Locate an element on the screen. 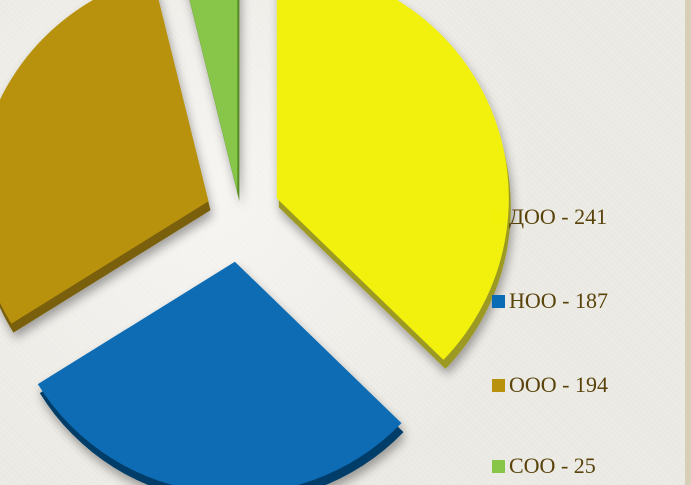 This screenshot has height=485, width=691. legend-label-noo: НОО - 187 is located at coordinates (558, 300).